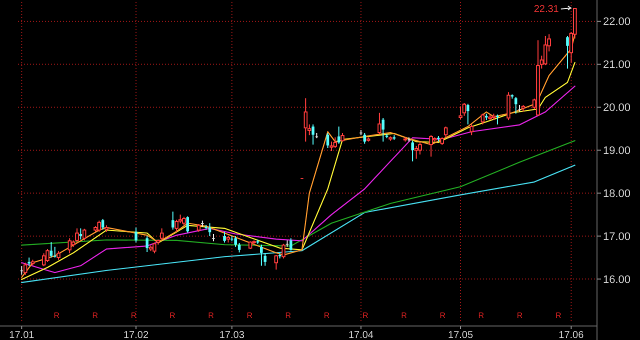 The height and width of the screenshot is (340, 640). Describe the element at coordinates (571, 335) in the screenshot. I see `x-tick-label: 17.06` at that location.